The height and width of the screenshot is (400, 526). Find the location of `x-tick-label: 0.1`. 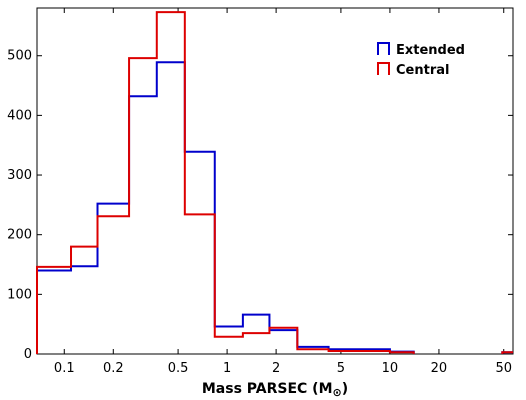

x-tick-label: 0.1 is located at coordinates (64, 368).